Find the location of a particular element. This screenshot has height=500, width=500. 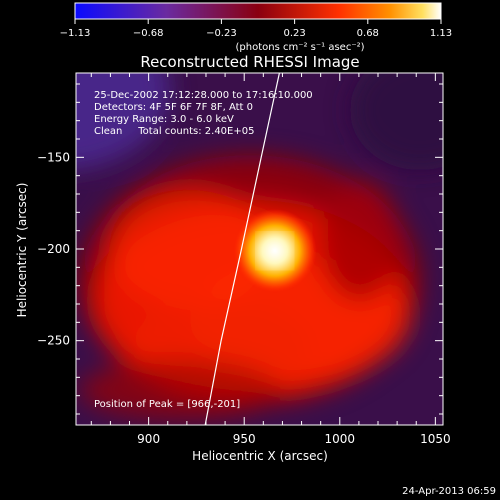

annotation-energy-range: Energy Range: 3.0 - 6.0 keV is located at coordinates (164, 119).